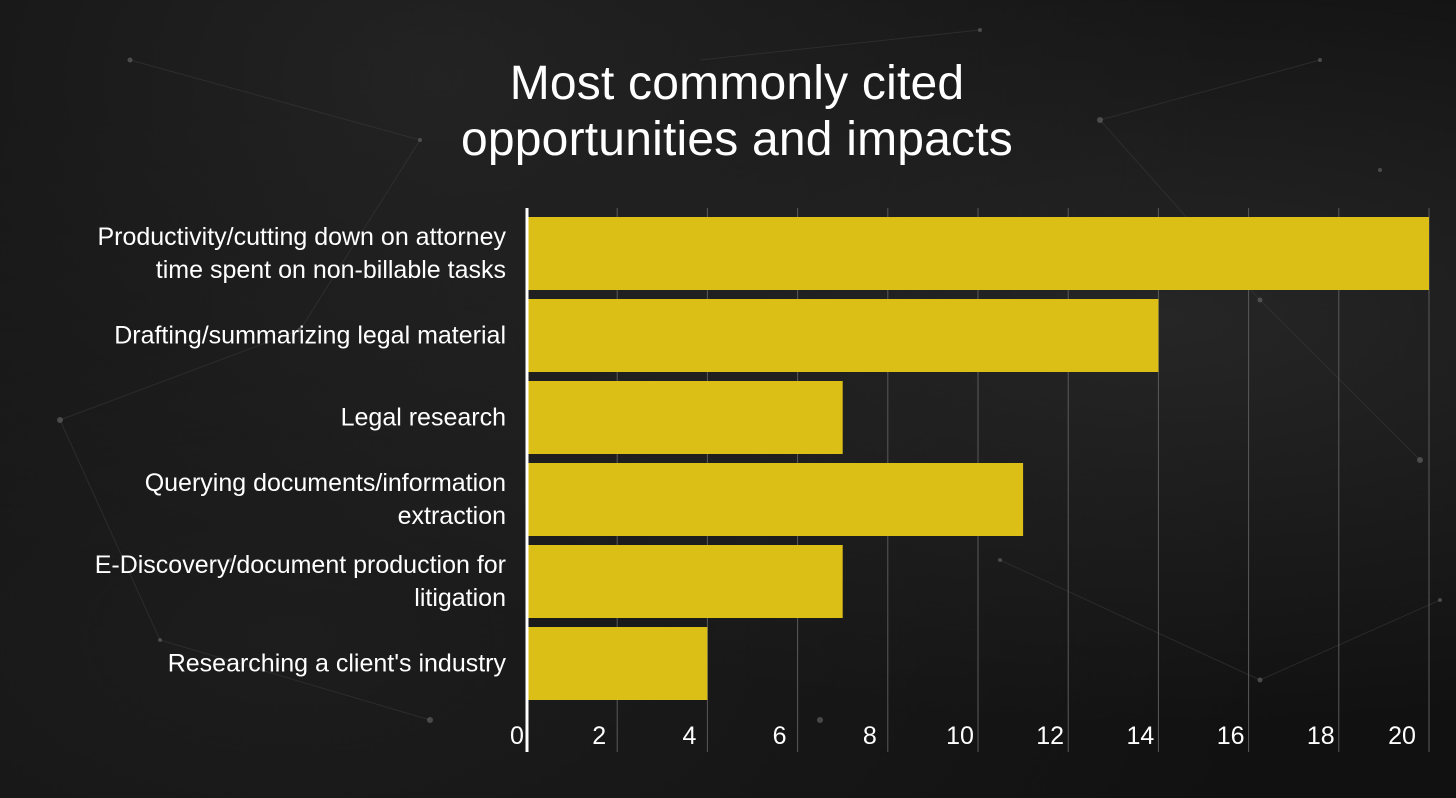 This screenshot has width=1456, height=798. I want to click on category-label: Drafting/summarizing legal material, so click(256, 335).